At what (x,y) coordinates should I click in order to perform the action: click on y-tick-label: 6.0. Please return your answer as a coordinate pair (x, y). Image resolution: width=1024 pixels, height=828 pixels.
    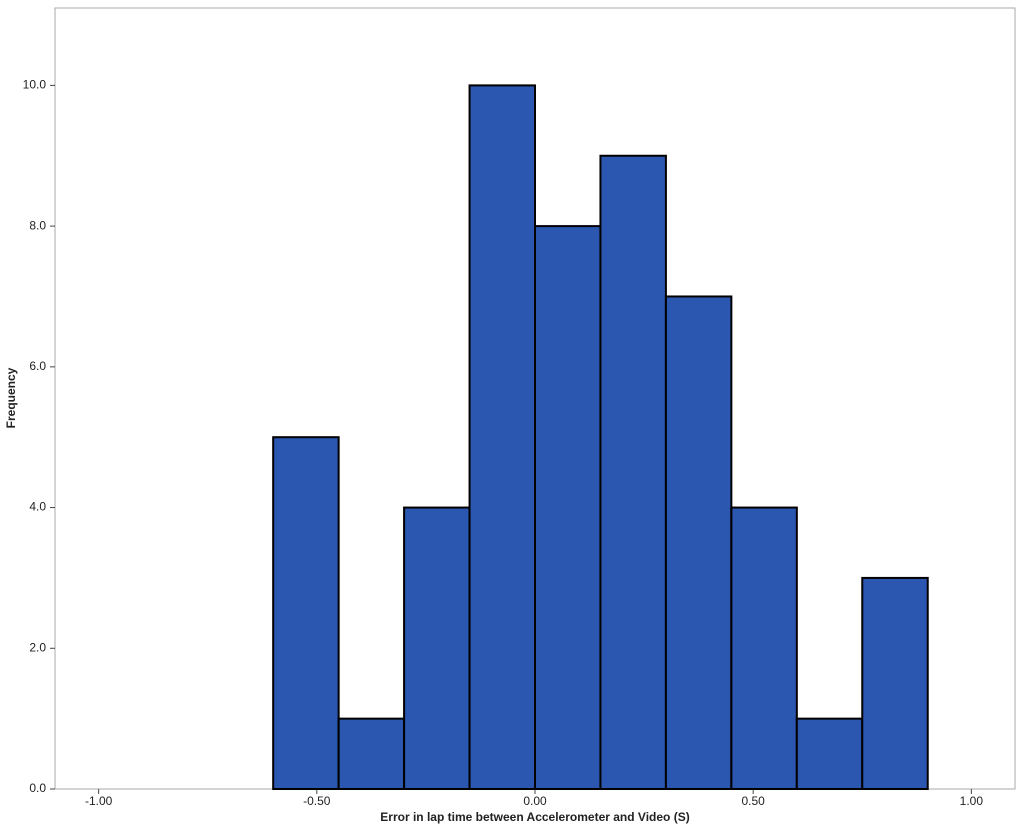
    Looking at the image, I should click on (37, 366).